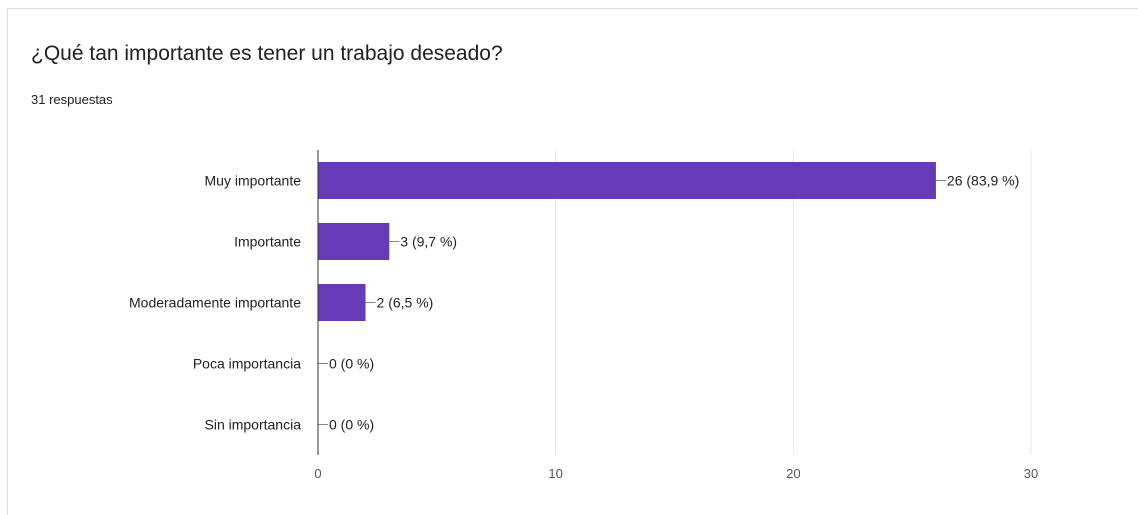 The image size is (1138, 515). I want to click on response-count: 31 respuestas, so click(72, 99).